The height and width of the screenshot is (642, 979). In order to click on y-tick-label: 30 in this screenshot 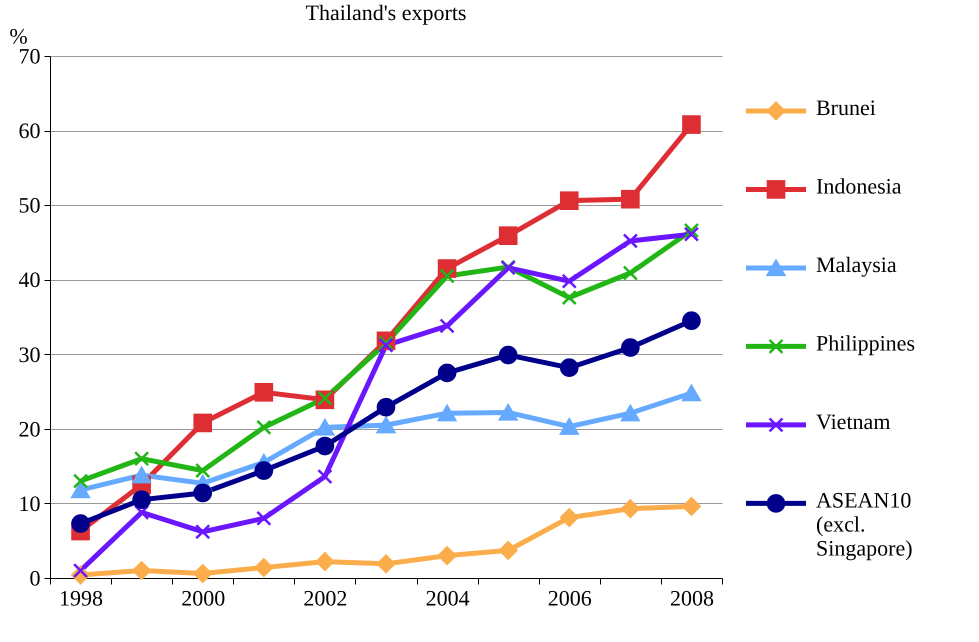, I will do `click(29, 354)`.